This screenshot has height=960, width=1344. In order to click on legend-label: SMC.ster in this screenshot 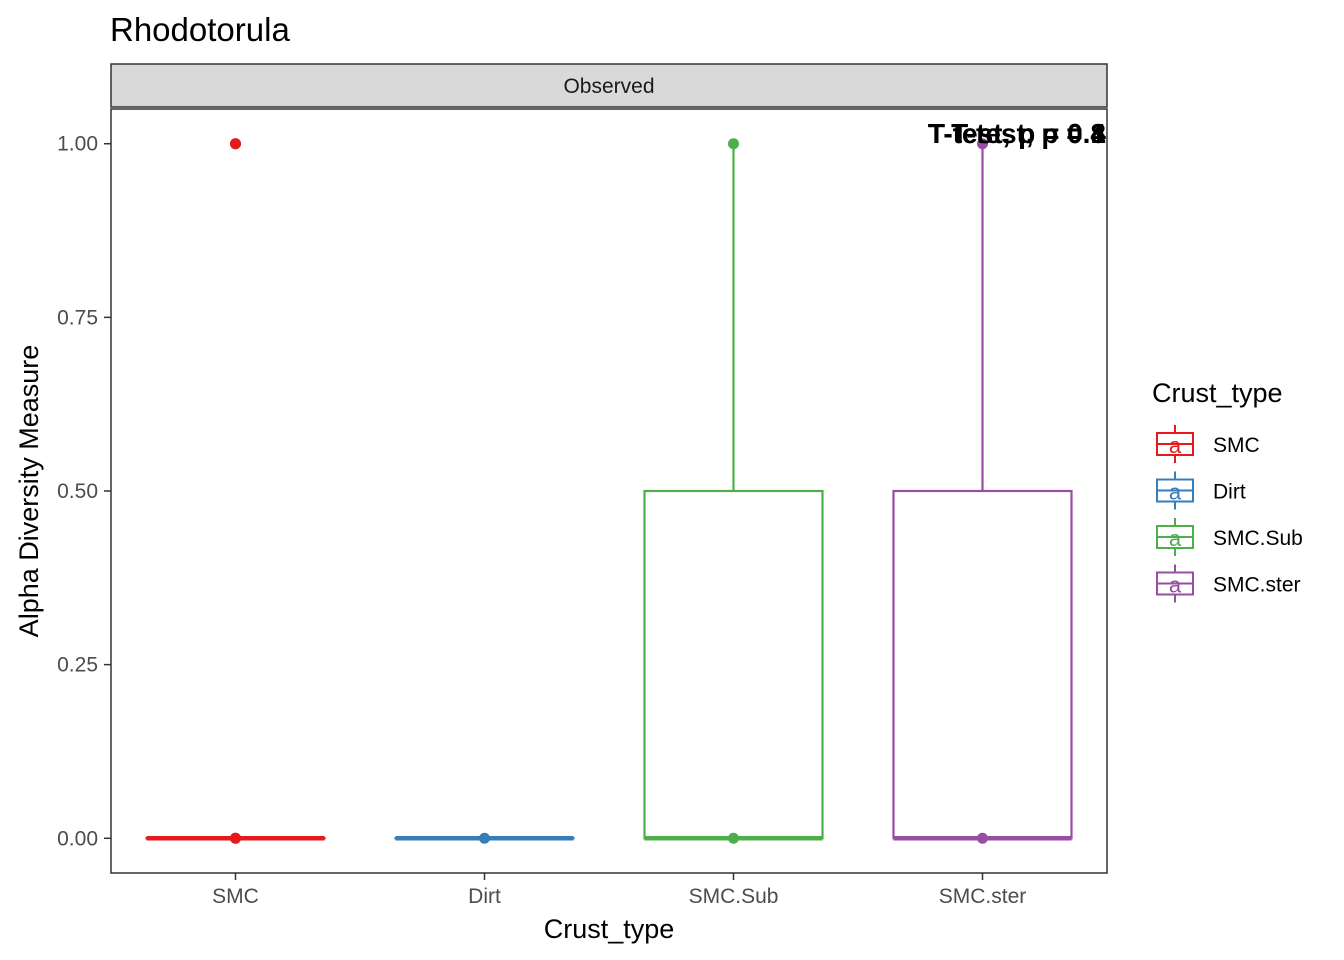, I will do `click(1257, 585)`.